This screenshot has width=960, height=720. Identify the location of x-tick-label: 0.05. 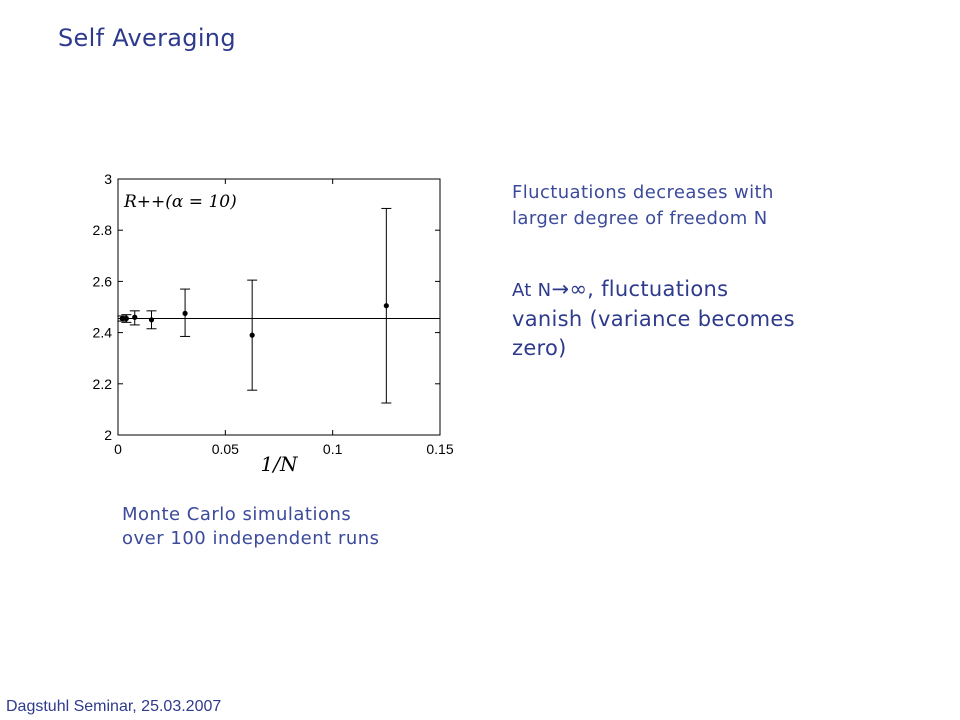
(225, 449).